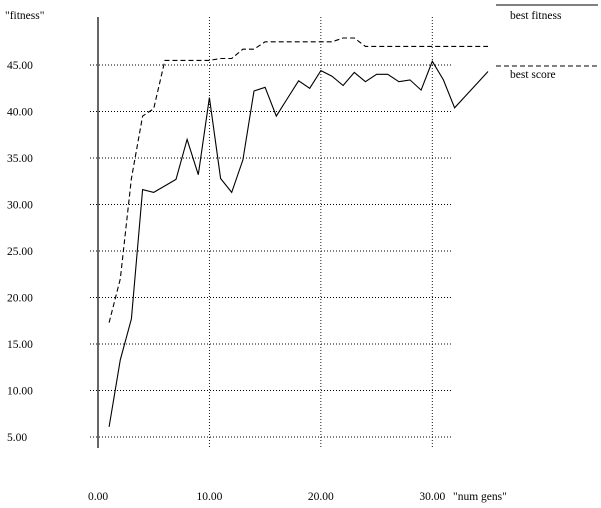 Image resolution: width=601 pixels, height=508 pixels. What do you see at coordinates (24, 16) in the screenshot?
I see `y-axis-label: "fitness"` at bounding box center [24, 16].